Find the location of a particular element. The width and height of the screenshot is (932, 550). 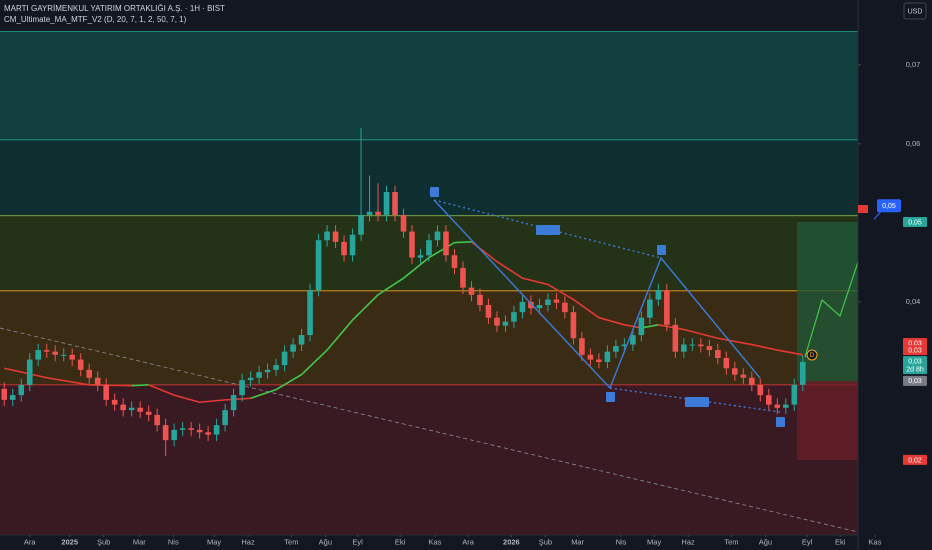

currency-label: USD is located at coordinates (915, 11).